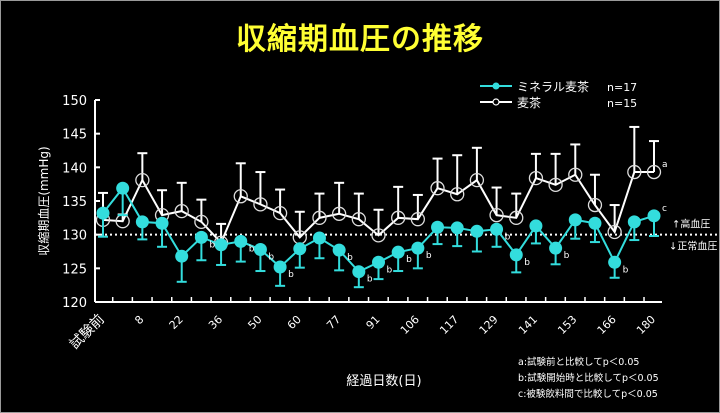 The width and height of the screenshot is (720, 413). Describe the element at coordinates (489, 325) in the screenshot. I see `x-tick-label: 129` at that location.